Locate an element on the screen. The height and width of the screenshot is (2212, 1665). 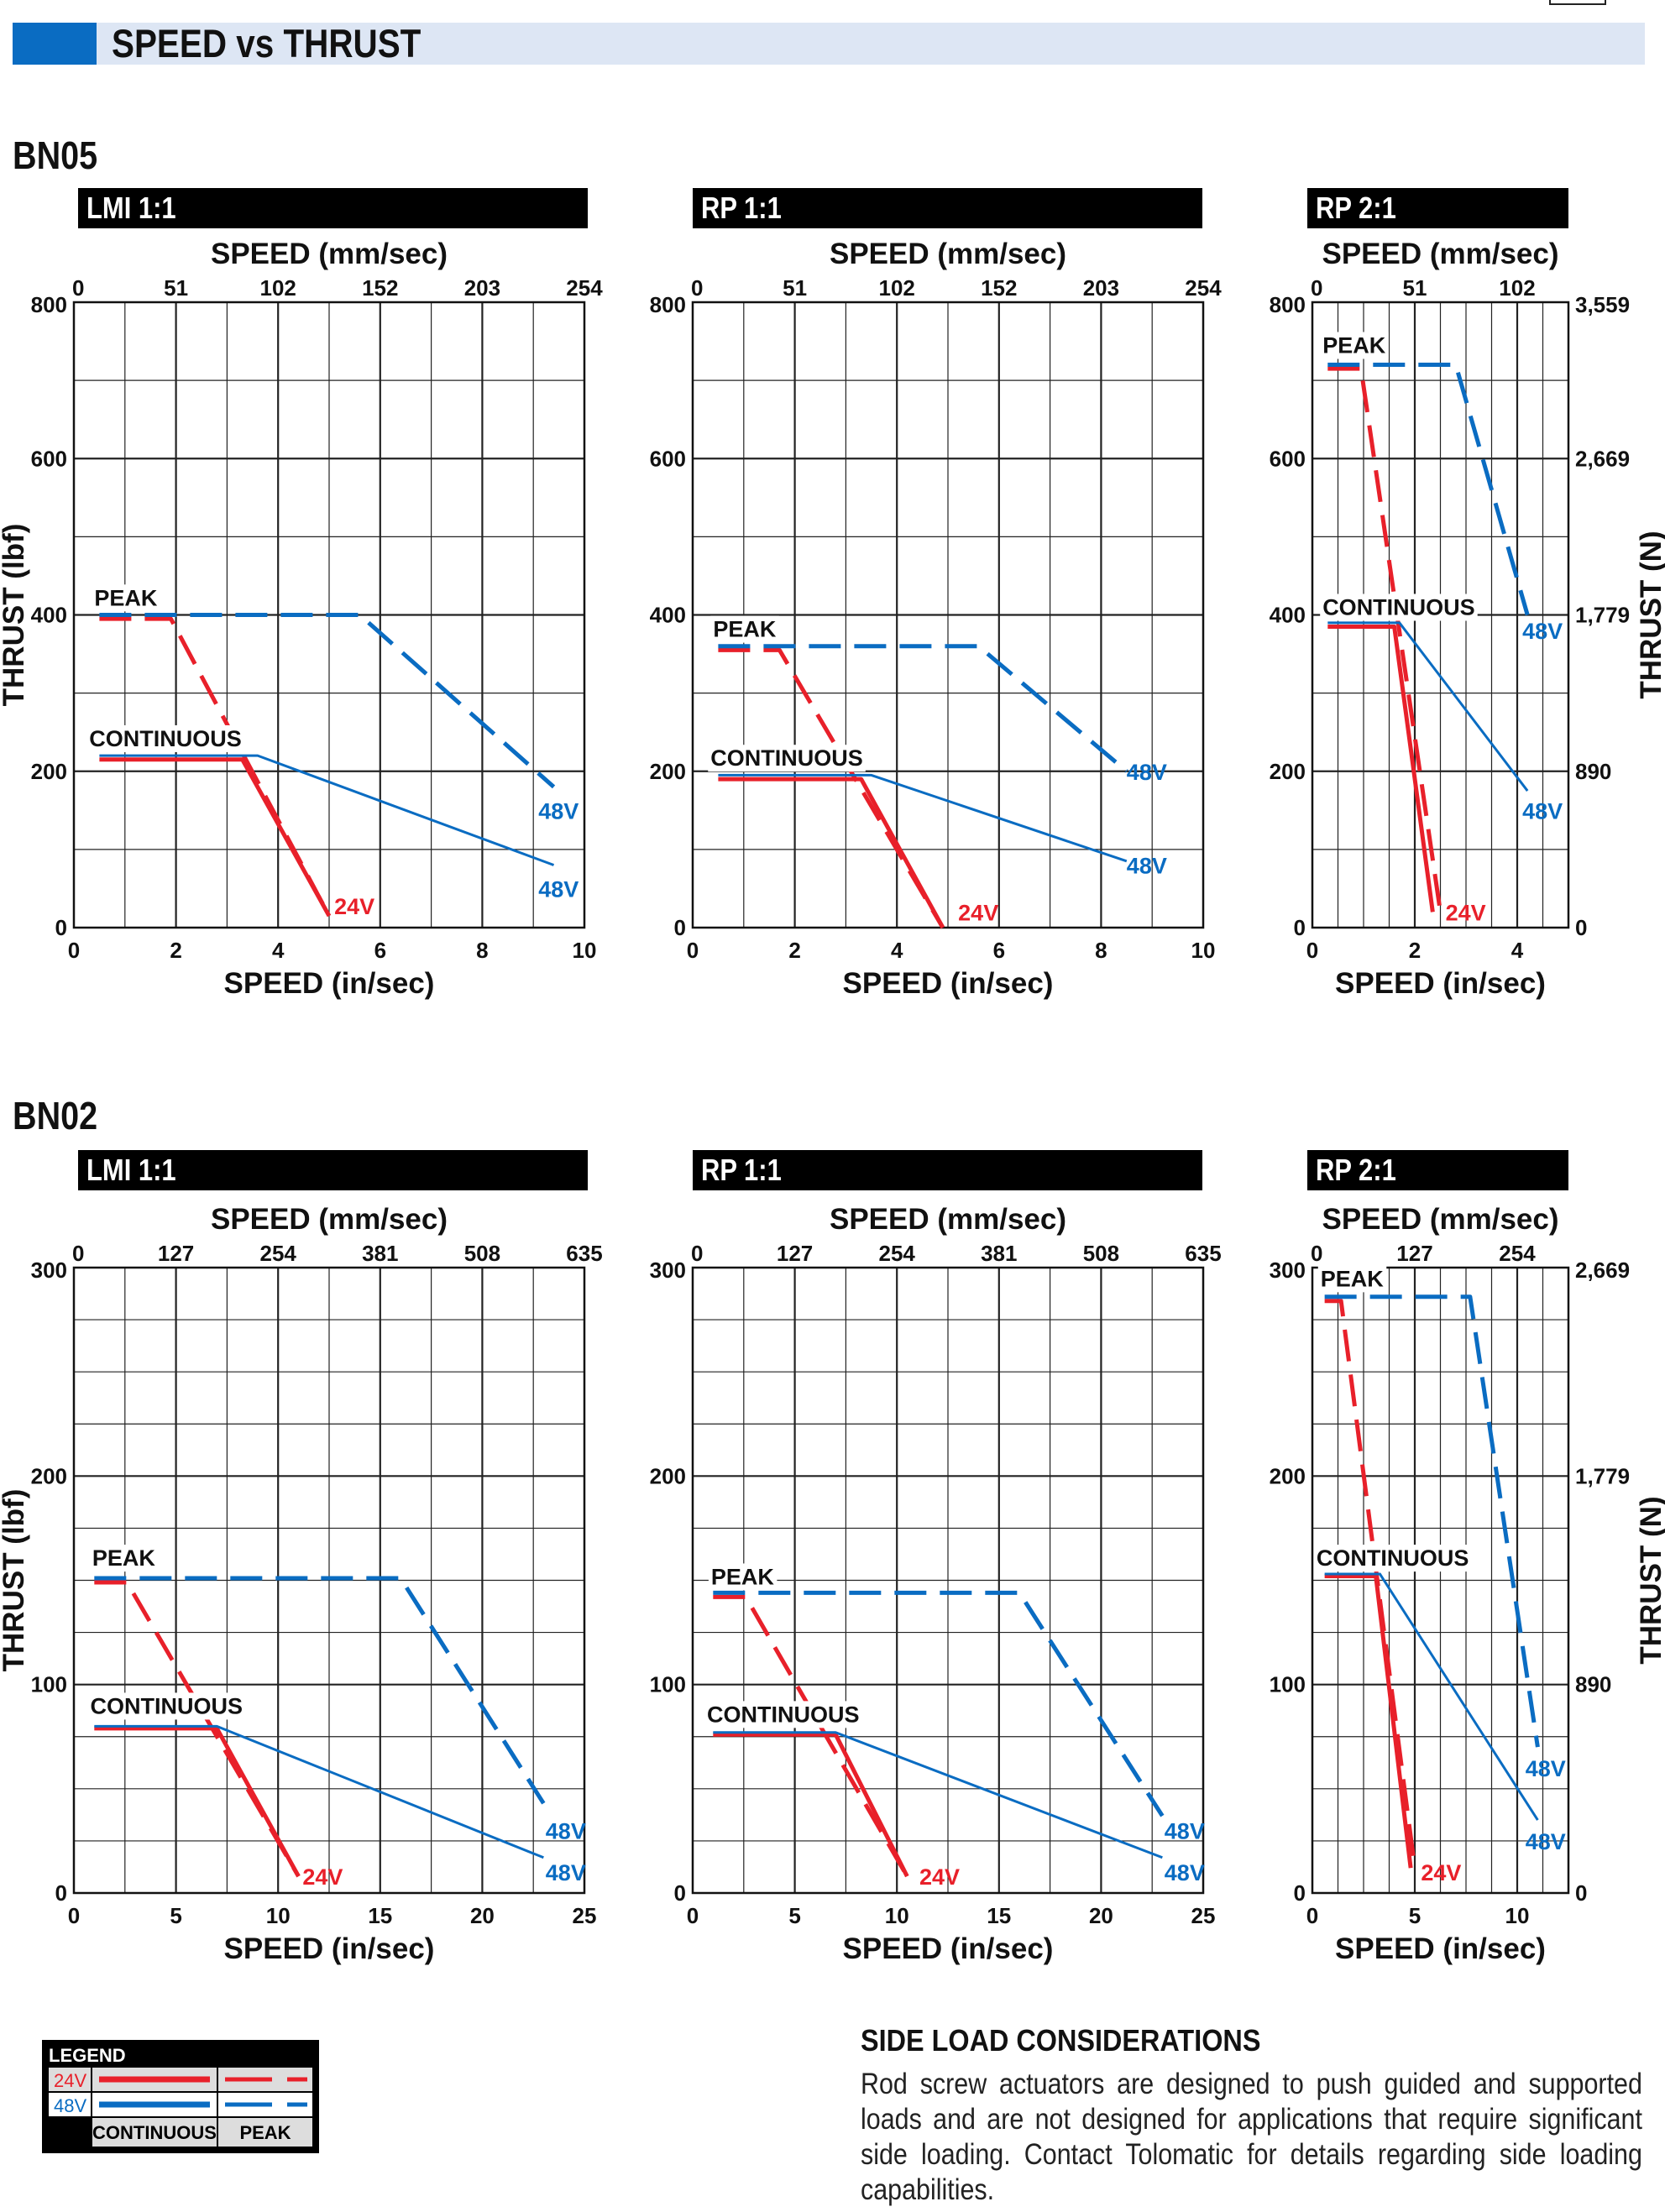
header-band is located at coordinates (829, 44).